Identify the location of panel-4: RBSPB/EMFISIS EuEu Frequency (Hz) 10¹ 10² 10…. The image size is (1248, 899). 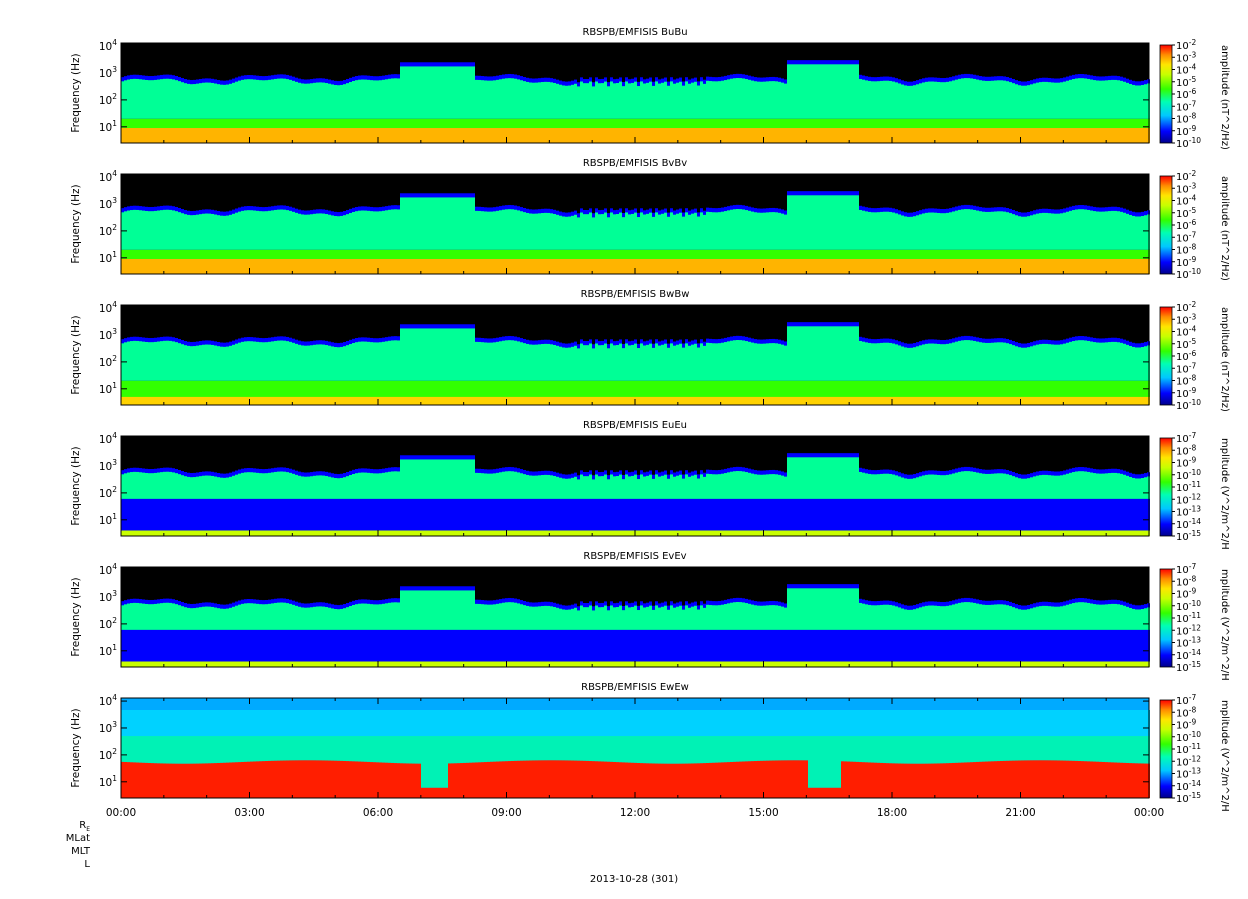
(650, 485).